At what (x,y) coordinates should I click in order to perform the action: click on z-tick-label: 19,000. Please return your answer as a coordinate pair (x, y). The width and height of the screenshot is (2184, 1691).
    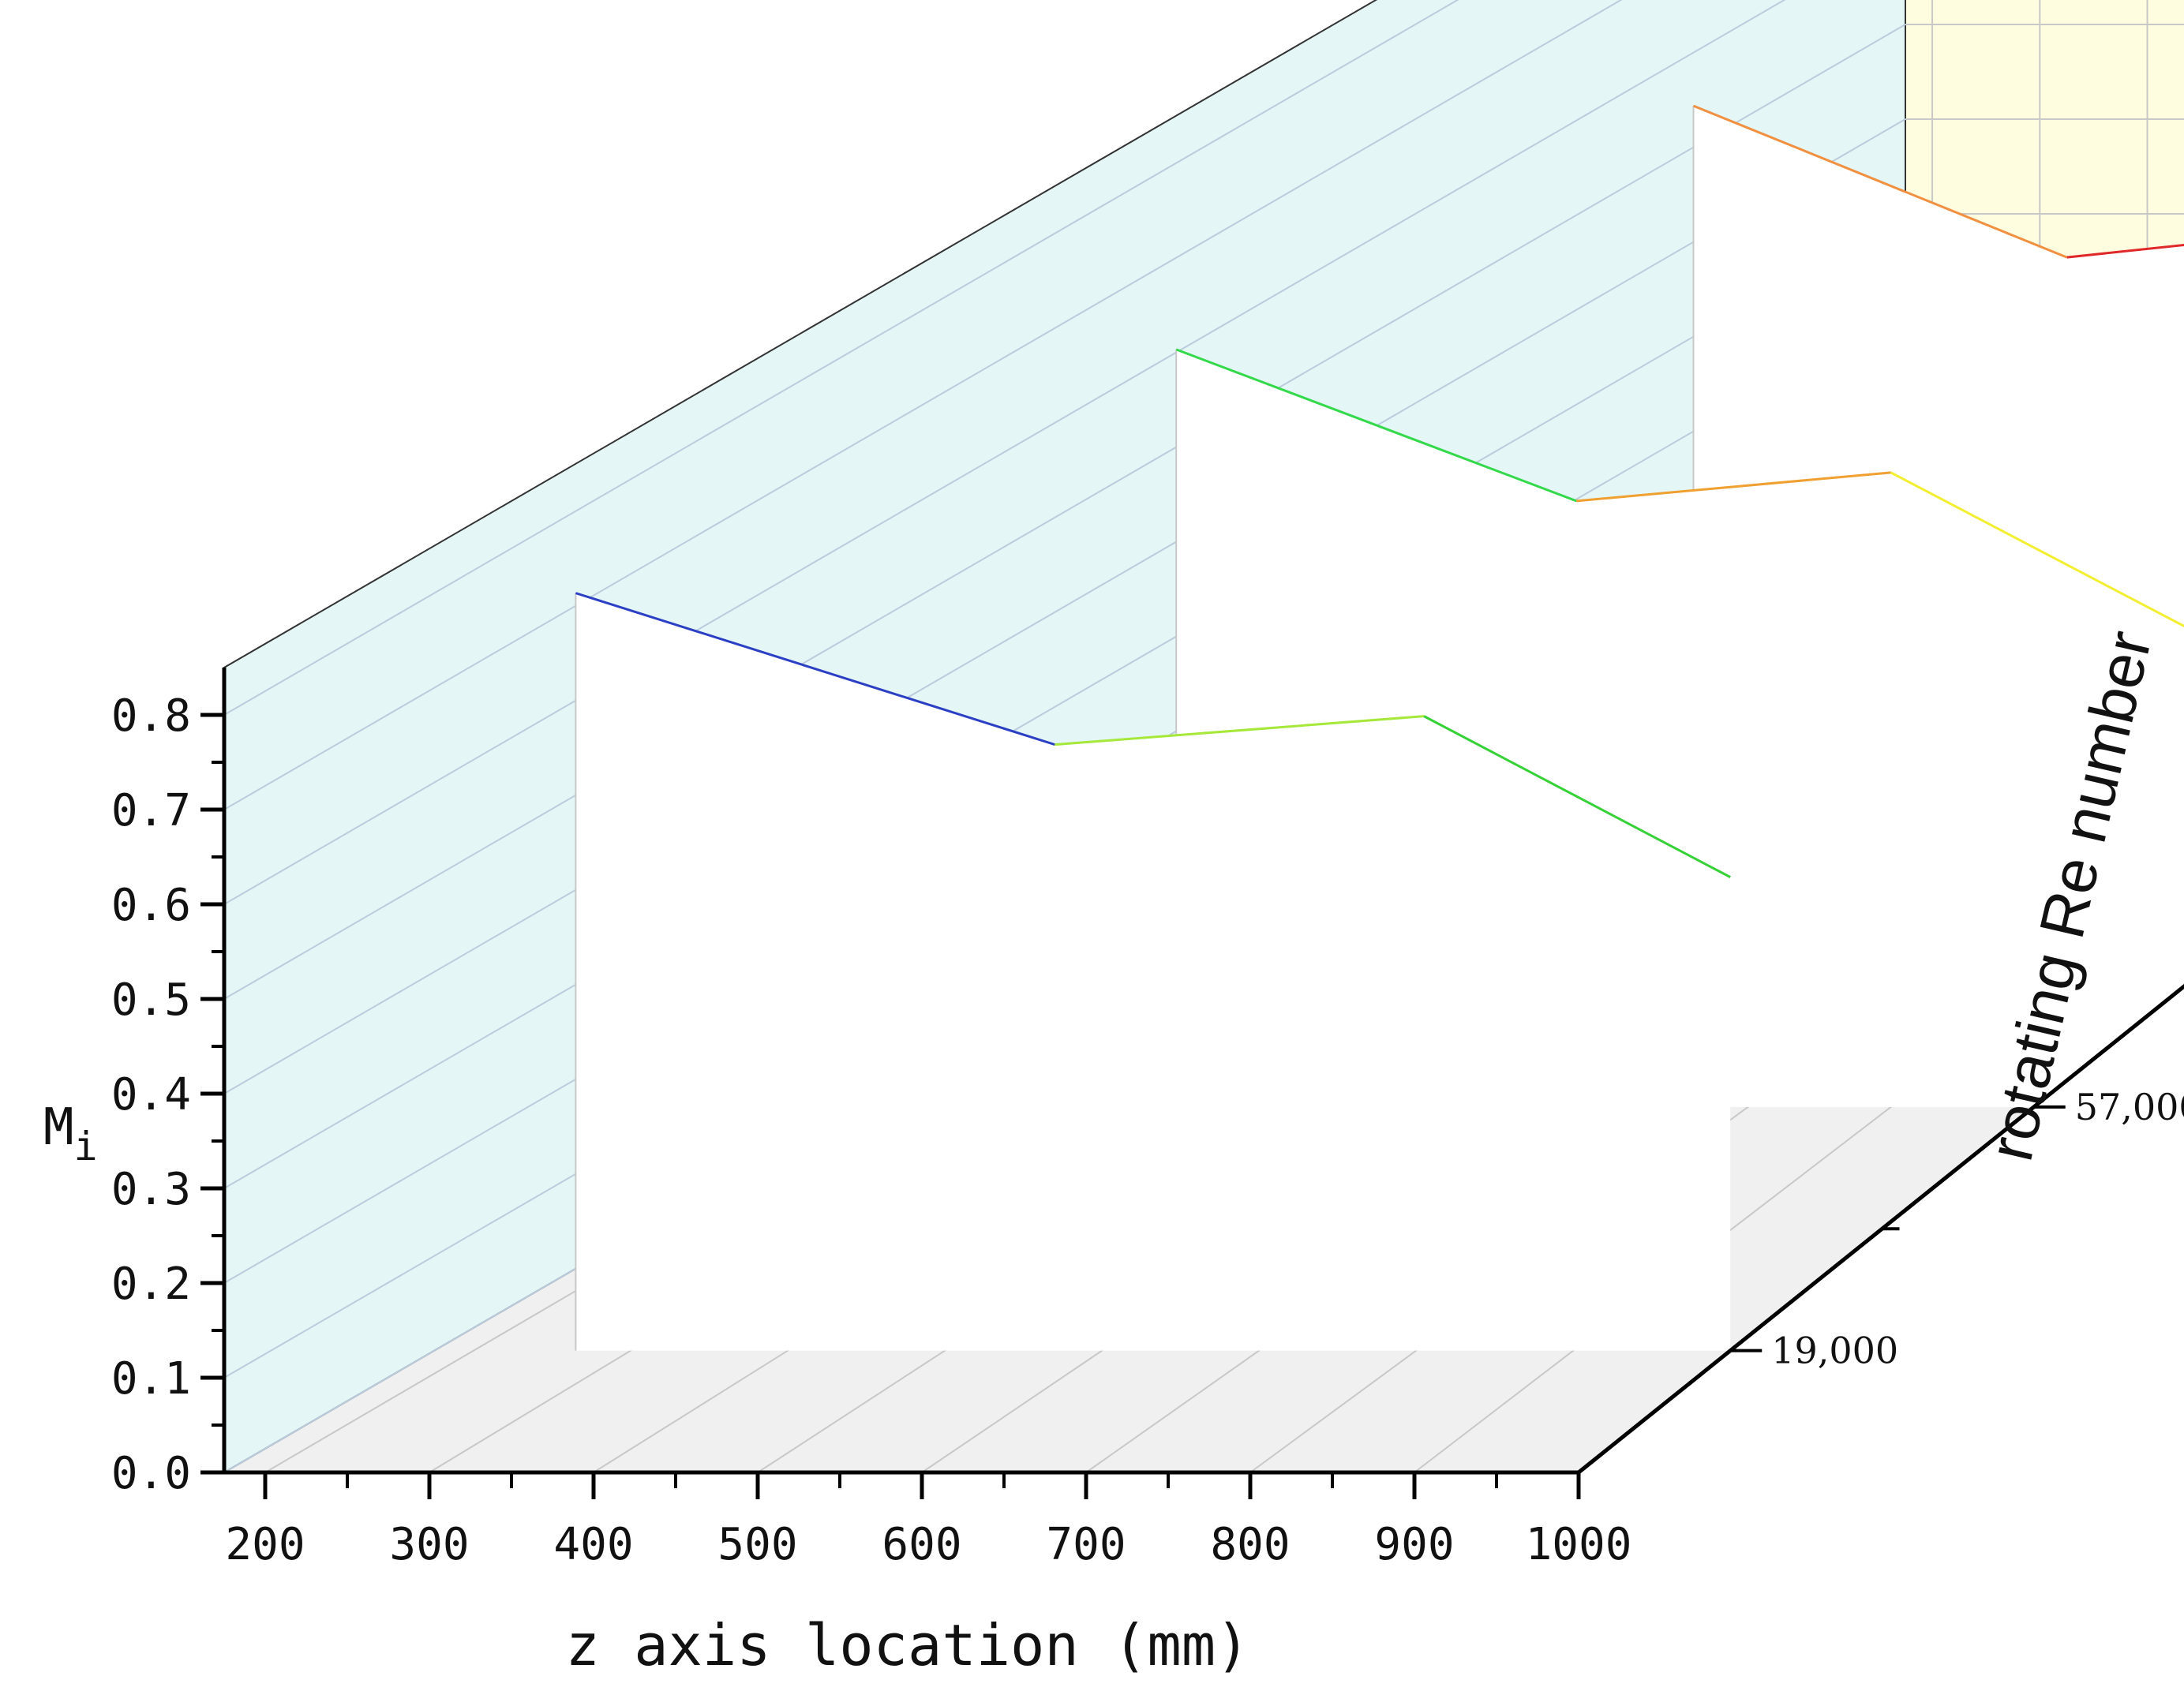
    Looking at the image, I should click on (1834, 1351).